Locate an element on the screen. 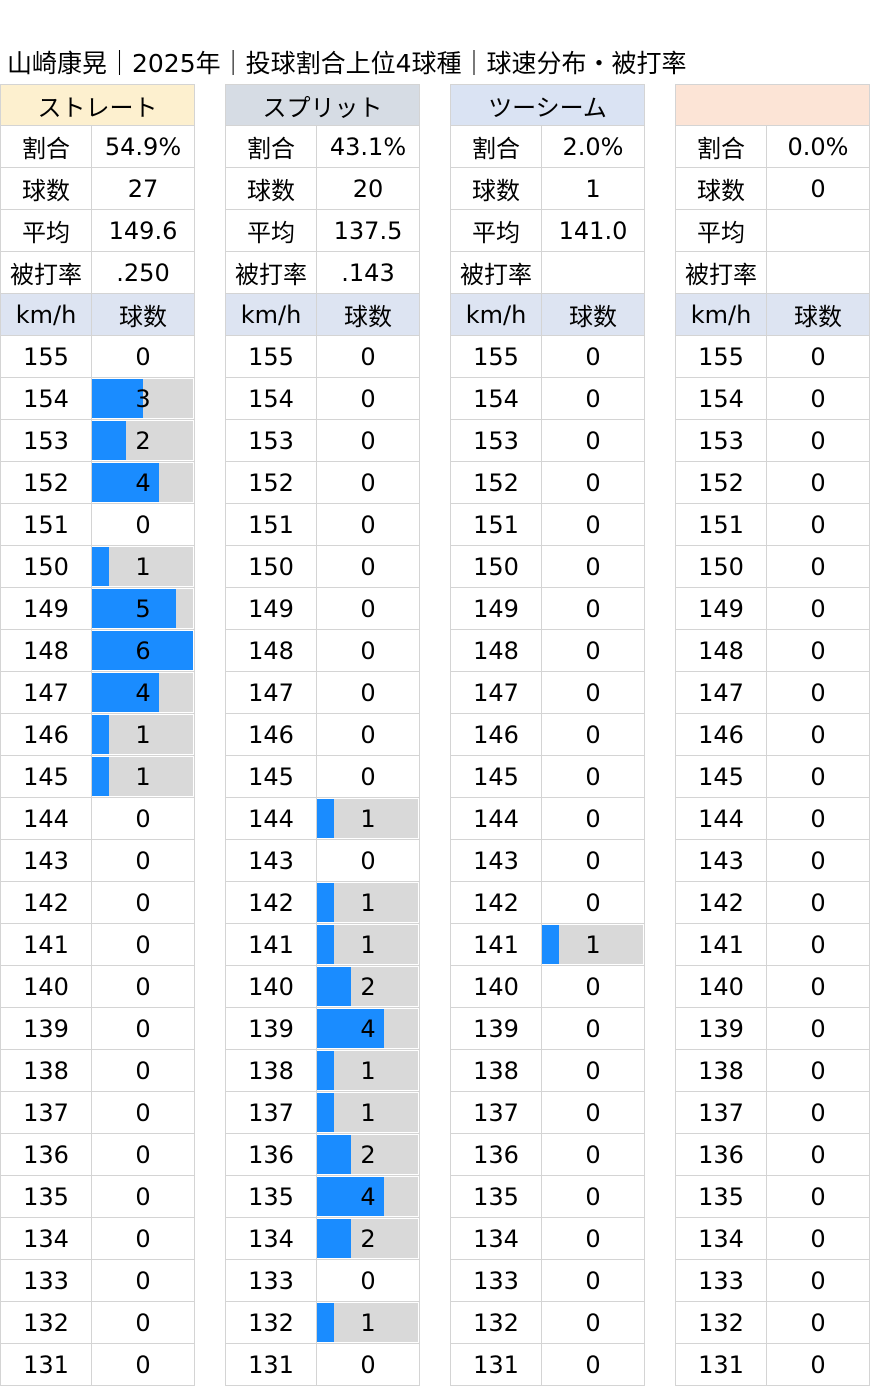 Image resolution: width=871 pixels, height=1388 pixels. speed-row: 142 0 is located at coordinates (97, 903).